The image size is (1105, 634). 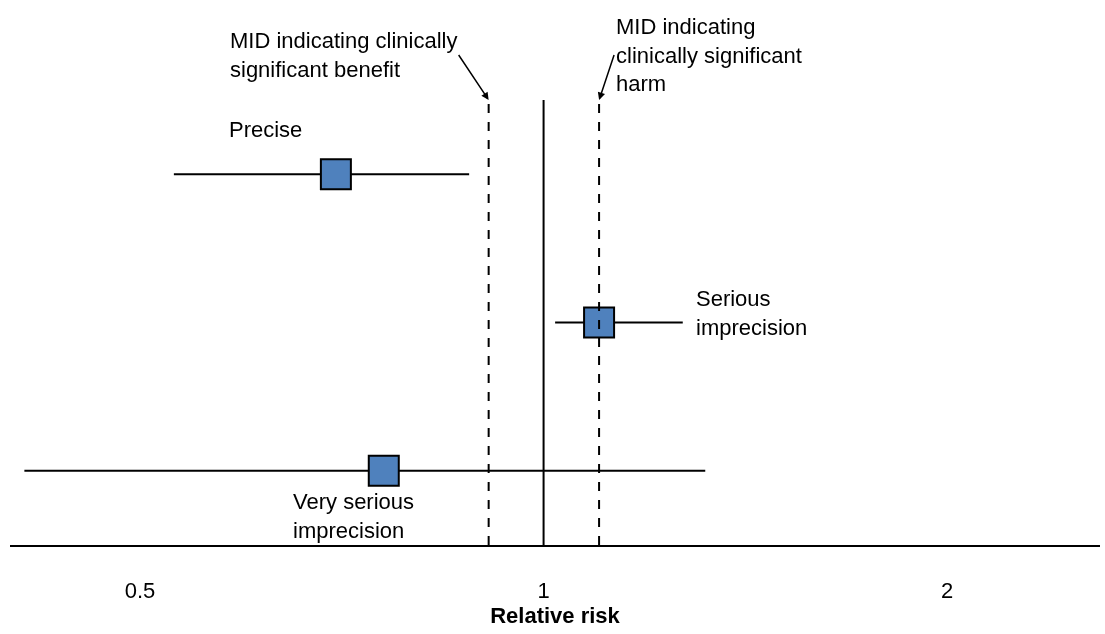 What do you see at coordinates (555, 616) in the screenshot?
I see `x-axis-title: Relative risk` at bounding box center [555, 616].